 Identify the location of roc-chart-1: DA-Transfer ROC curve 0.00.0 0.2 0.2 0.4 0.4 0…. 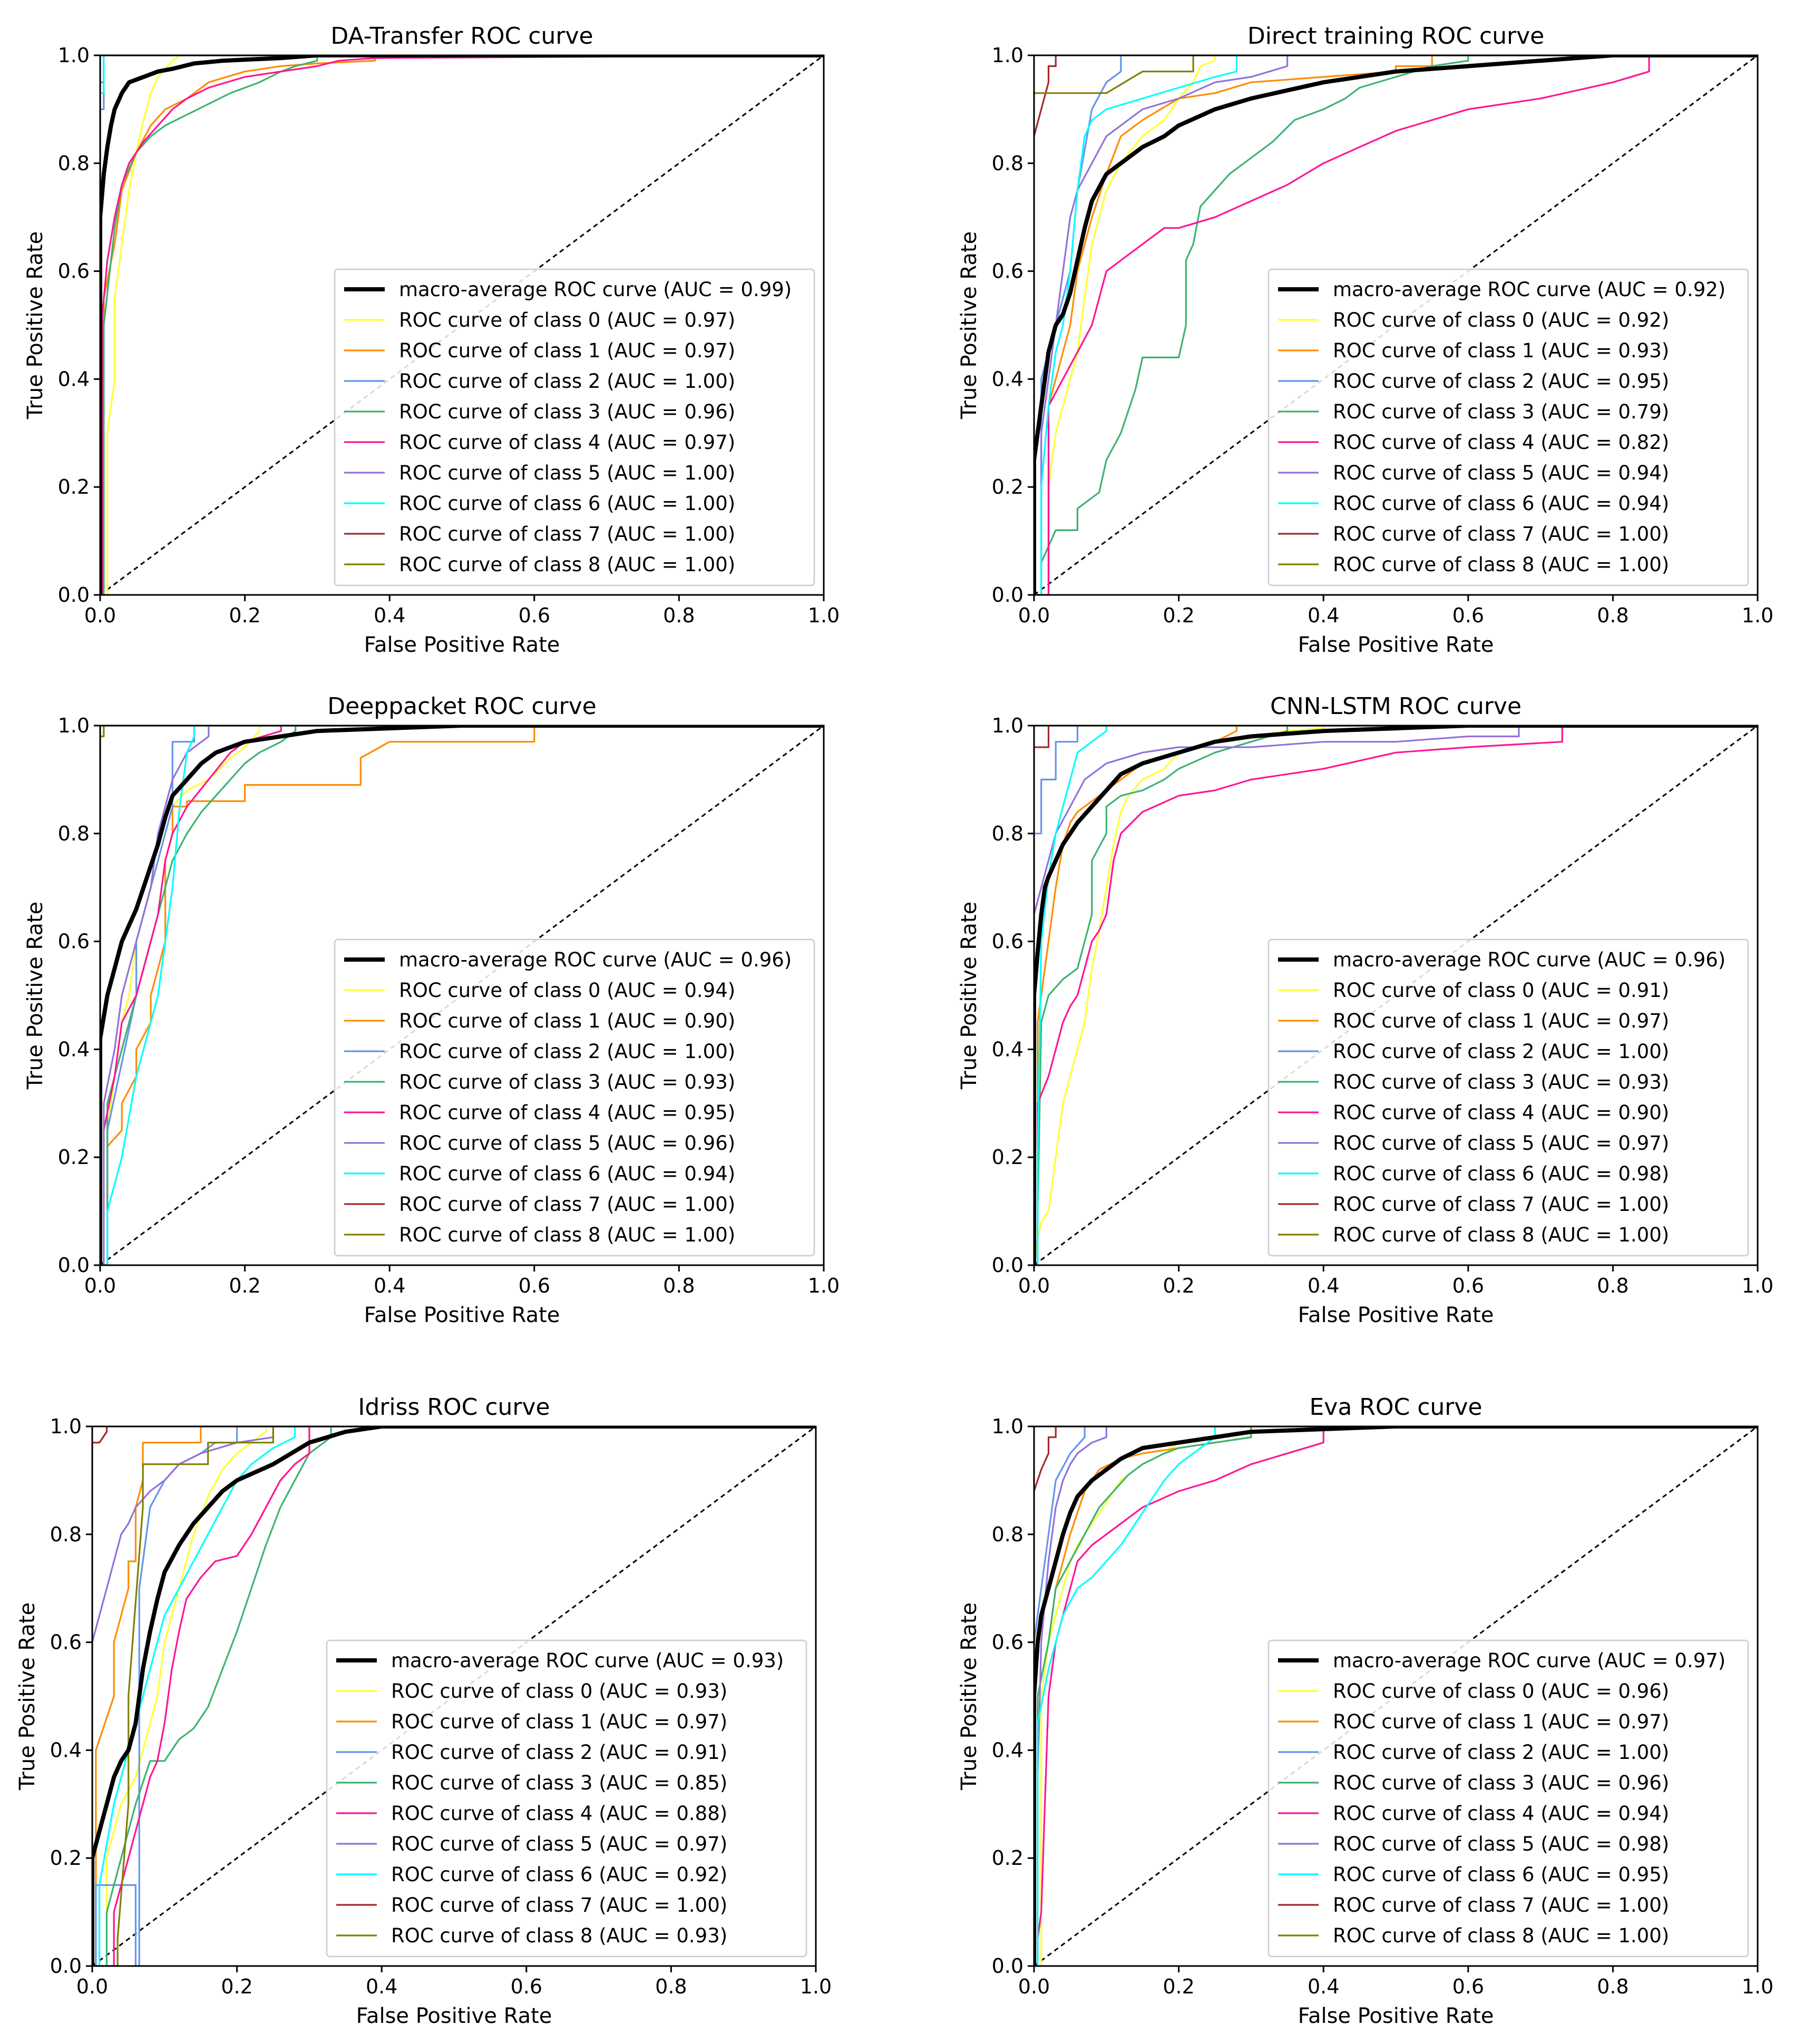
(431, 340).